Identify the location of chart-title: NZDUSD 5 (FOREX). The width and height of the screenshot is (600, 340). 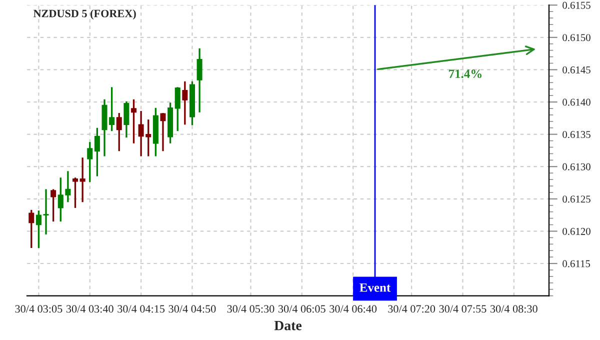
(84, 14).